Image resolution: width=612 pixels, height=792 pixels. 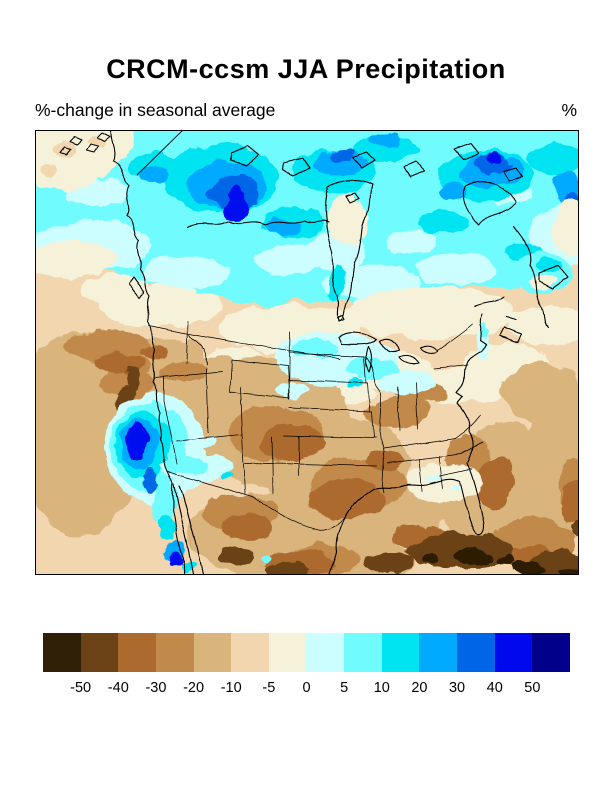 I want to click on colorbar-tick-label: 10, so click(x=381, y=688).